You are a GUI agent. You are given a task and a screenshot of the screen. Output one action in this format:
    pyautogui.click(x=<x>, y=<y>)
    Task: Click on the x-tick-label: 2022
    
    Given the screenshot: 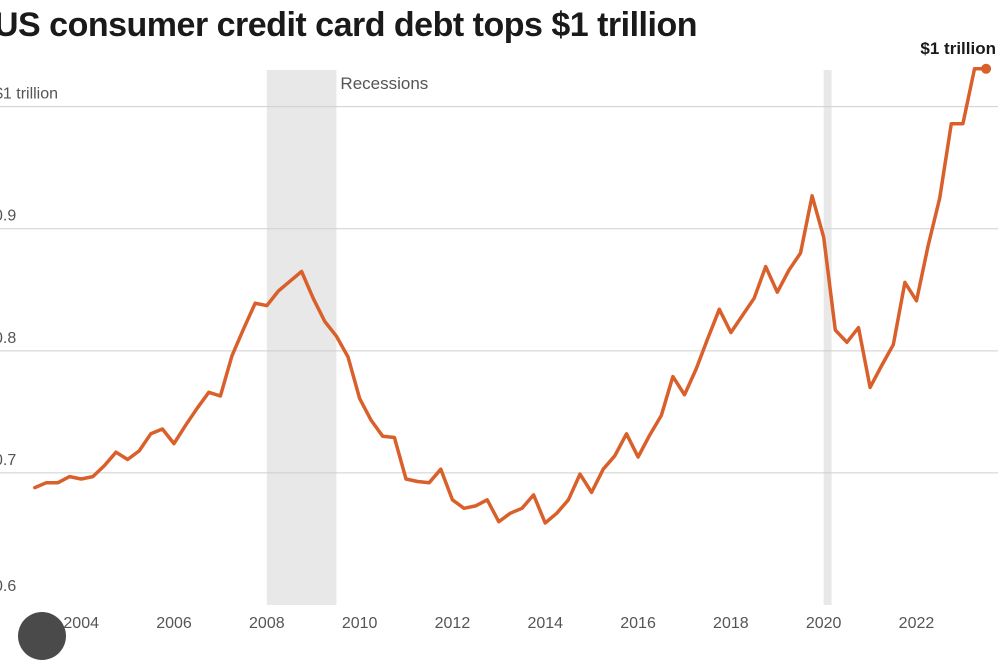 What is the action you would take?
    pyautogui.click(x=917, y=623)
    